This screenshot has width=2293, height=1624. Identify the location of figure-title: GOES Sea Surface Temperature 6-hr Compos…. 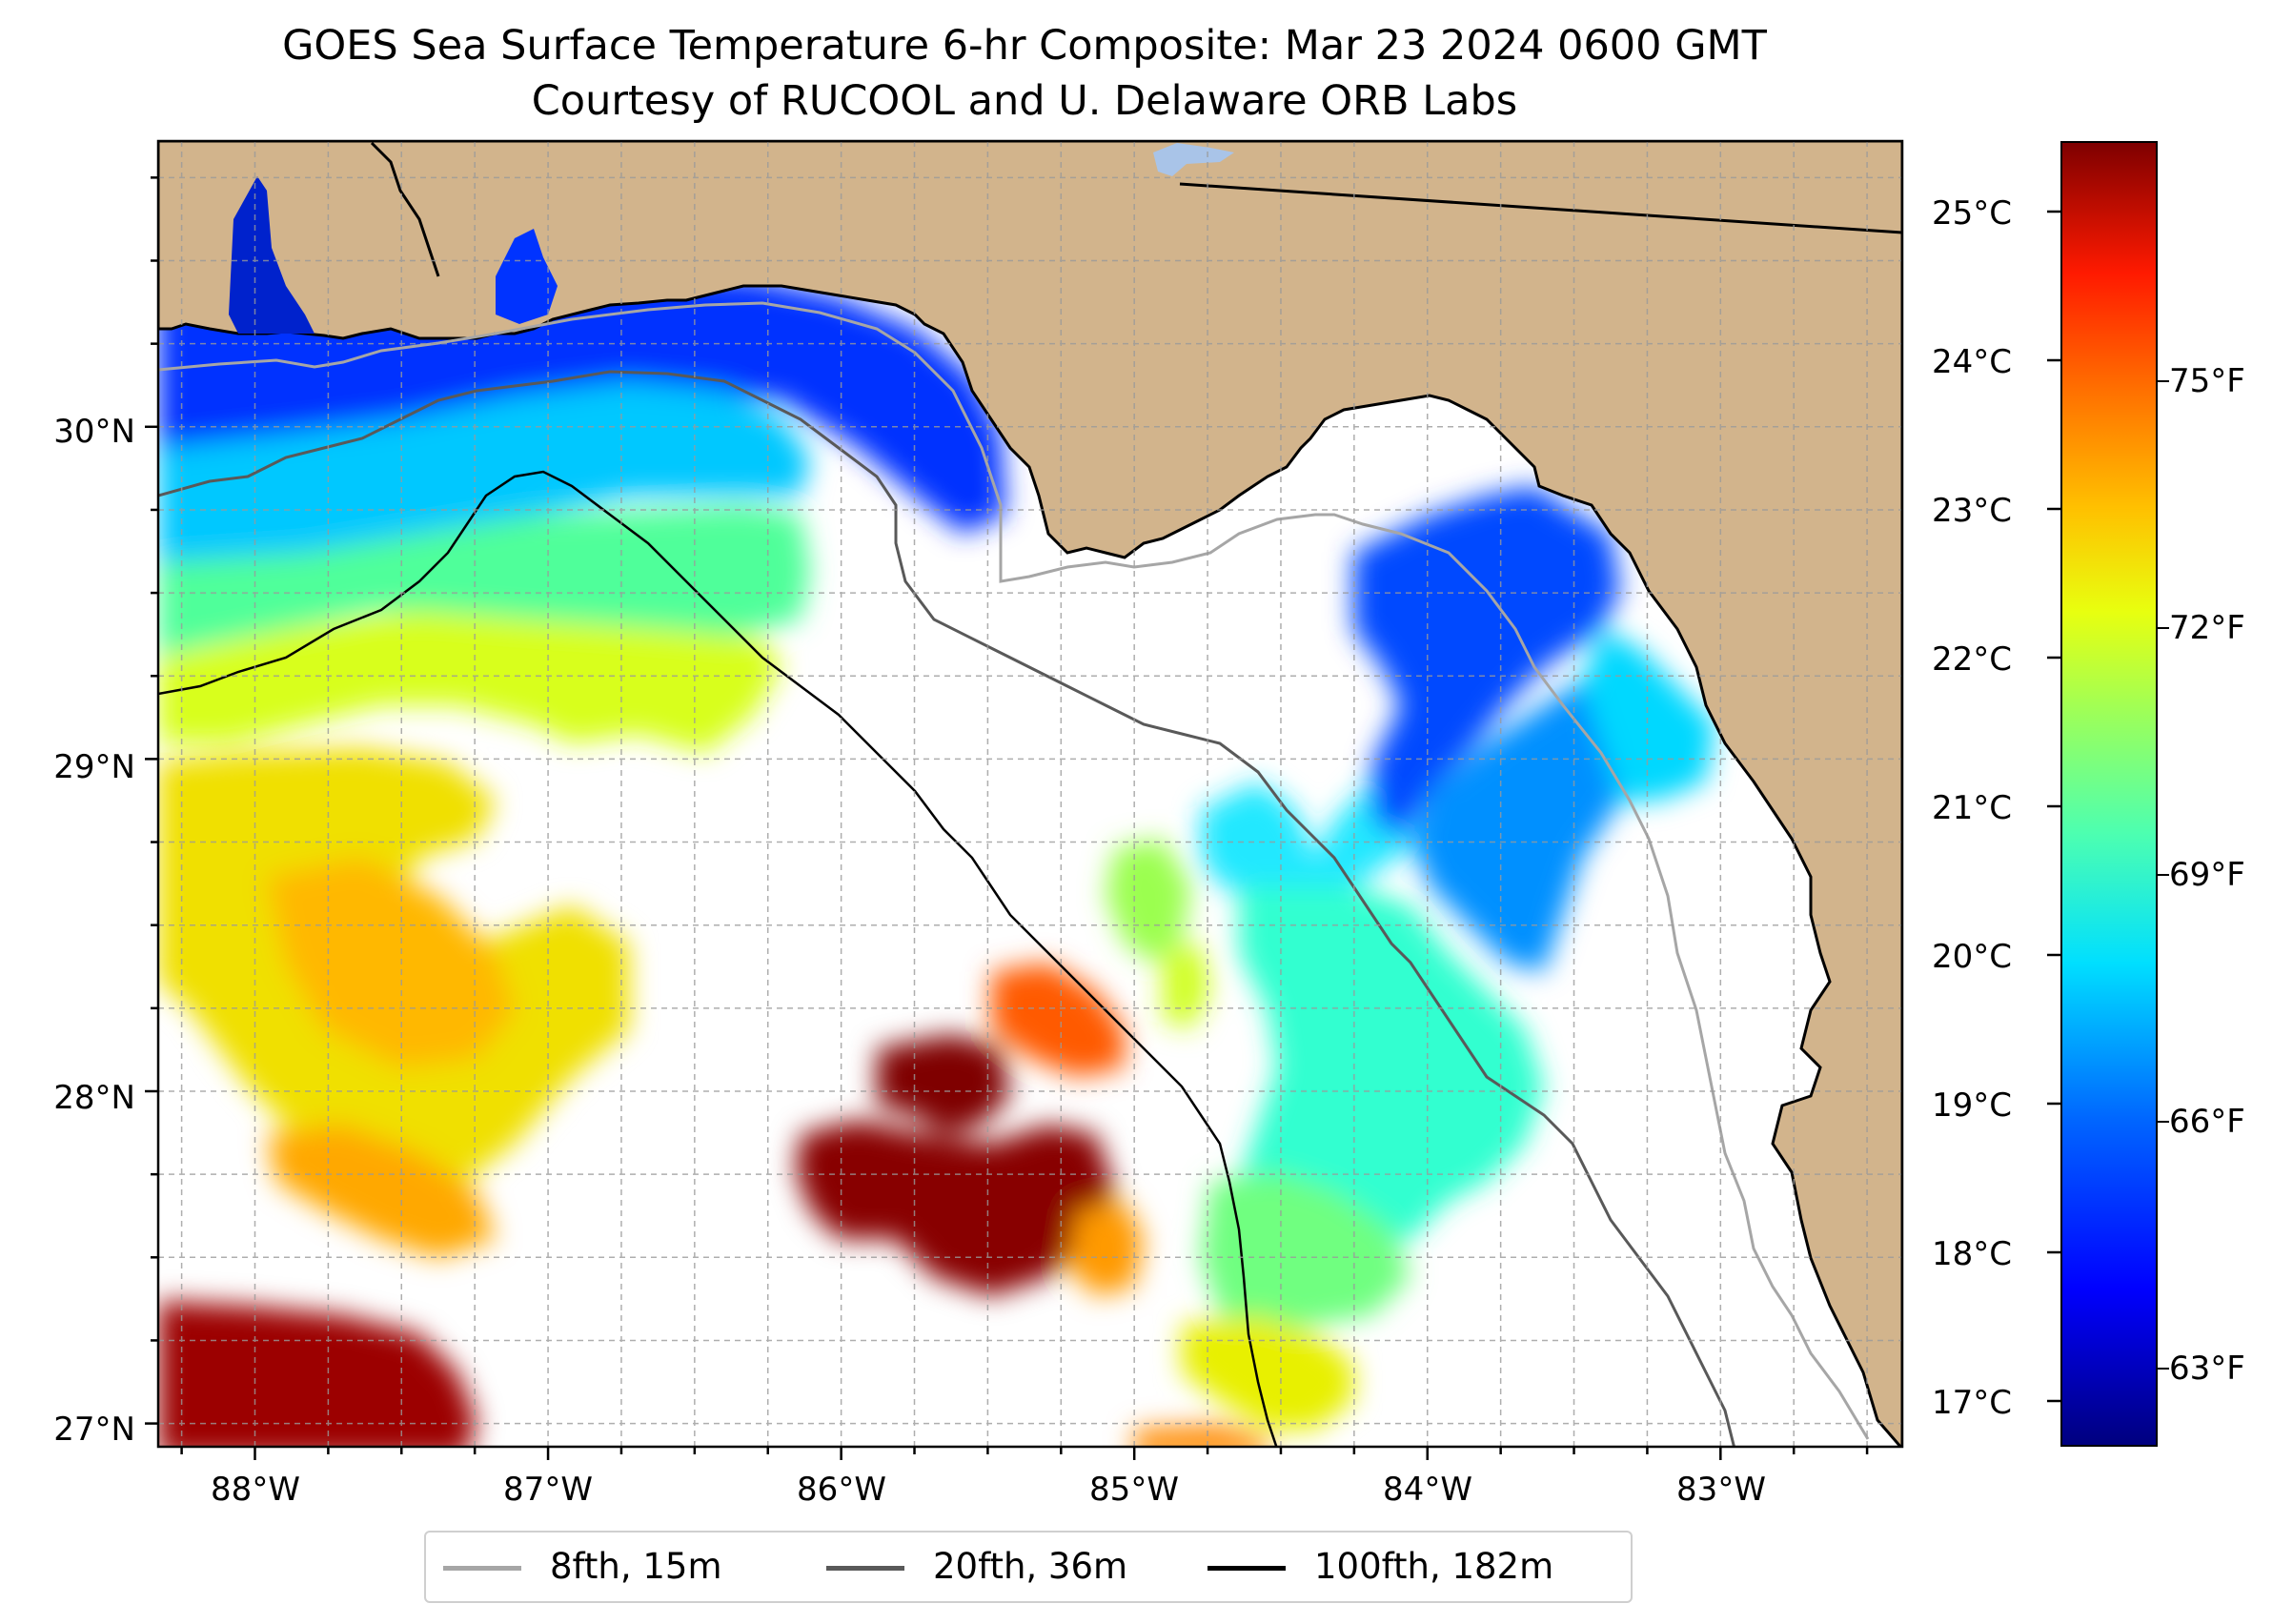
(1025, 46).